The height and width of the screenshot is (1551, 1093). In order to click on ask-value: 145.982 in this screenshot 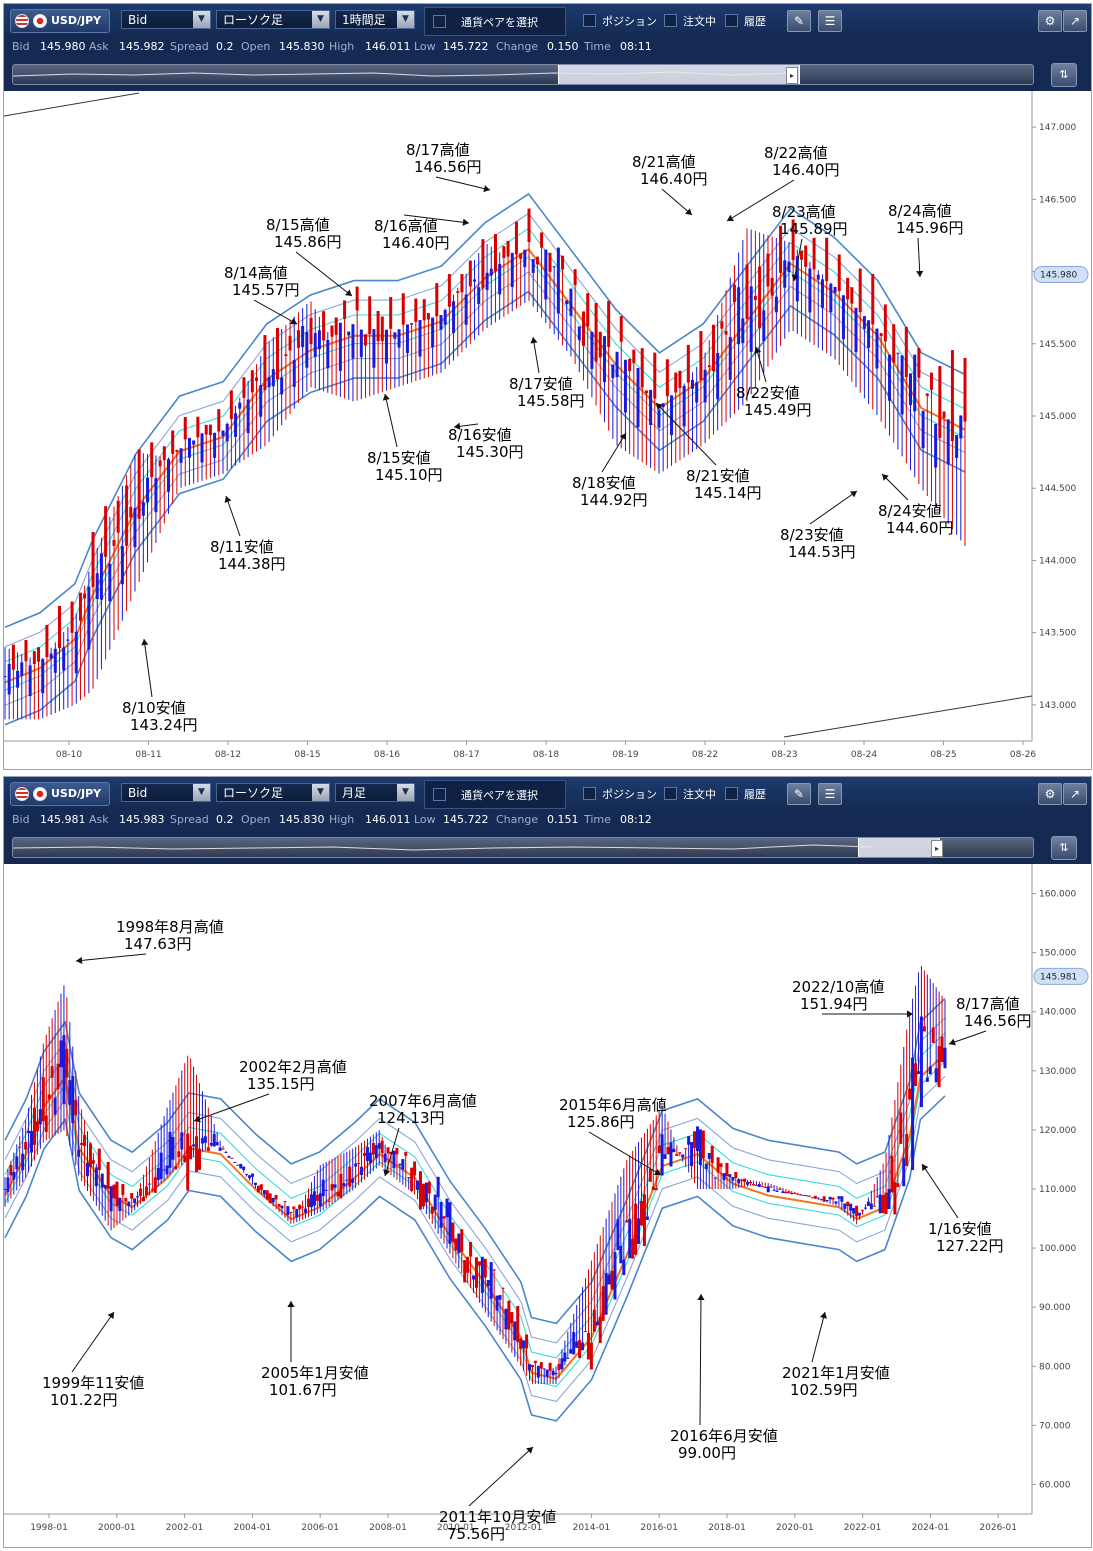, I will do `click(142, 46)`.